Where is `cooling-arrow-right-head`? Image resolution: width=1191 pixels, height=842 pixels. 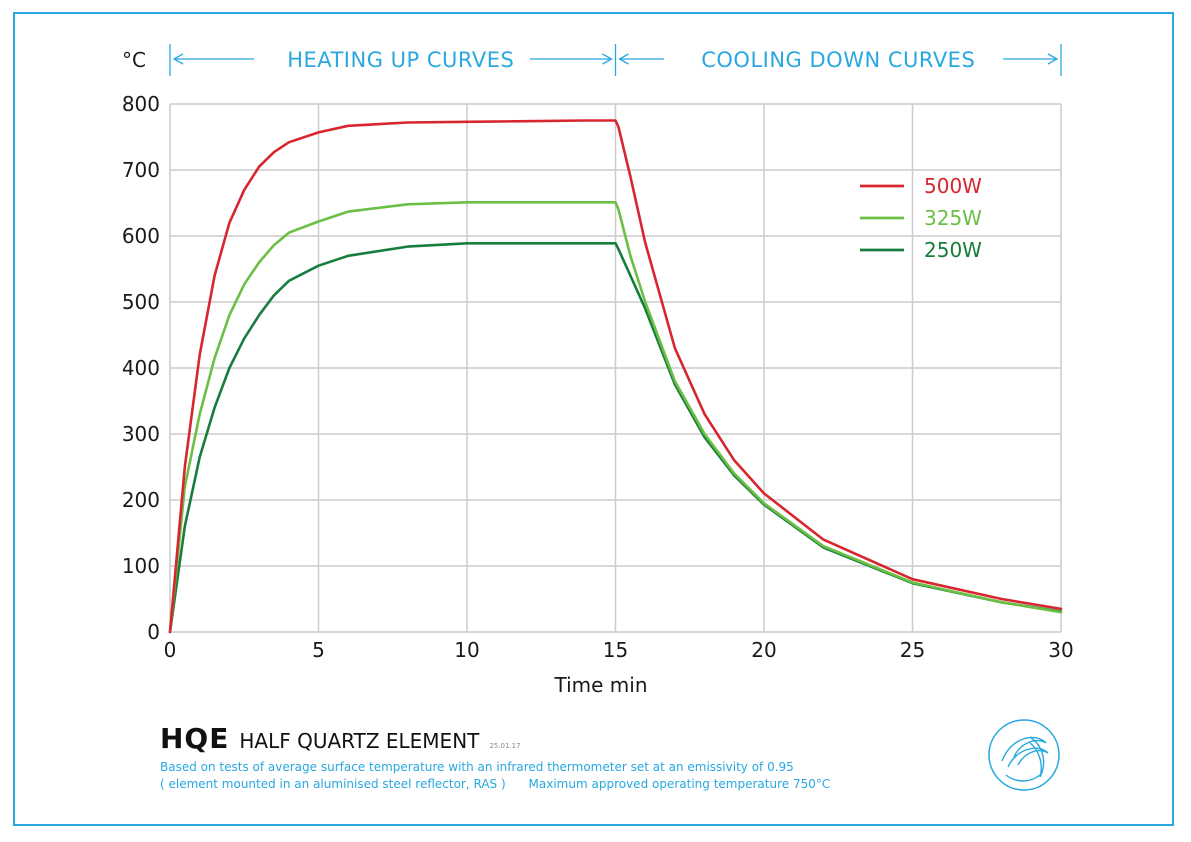 cooling-arrow-right-head is located at coordinates (1053, 59).